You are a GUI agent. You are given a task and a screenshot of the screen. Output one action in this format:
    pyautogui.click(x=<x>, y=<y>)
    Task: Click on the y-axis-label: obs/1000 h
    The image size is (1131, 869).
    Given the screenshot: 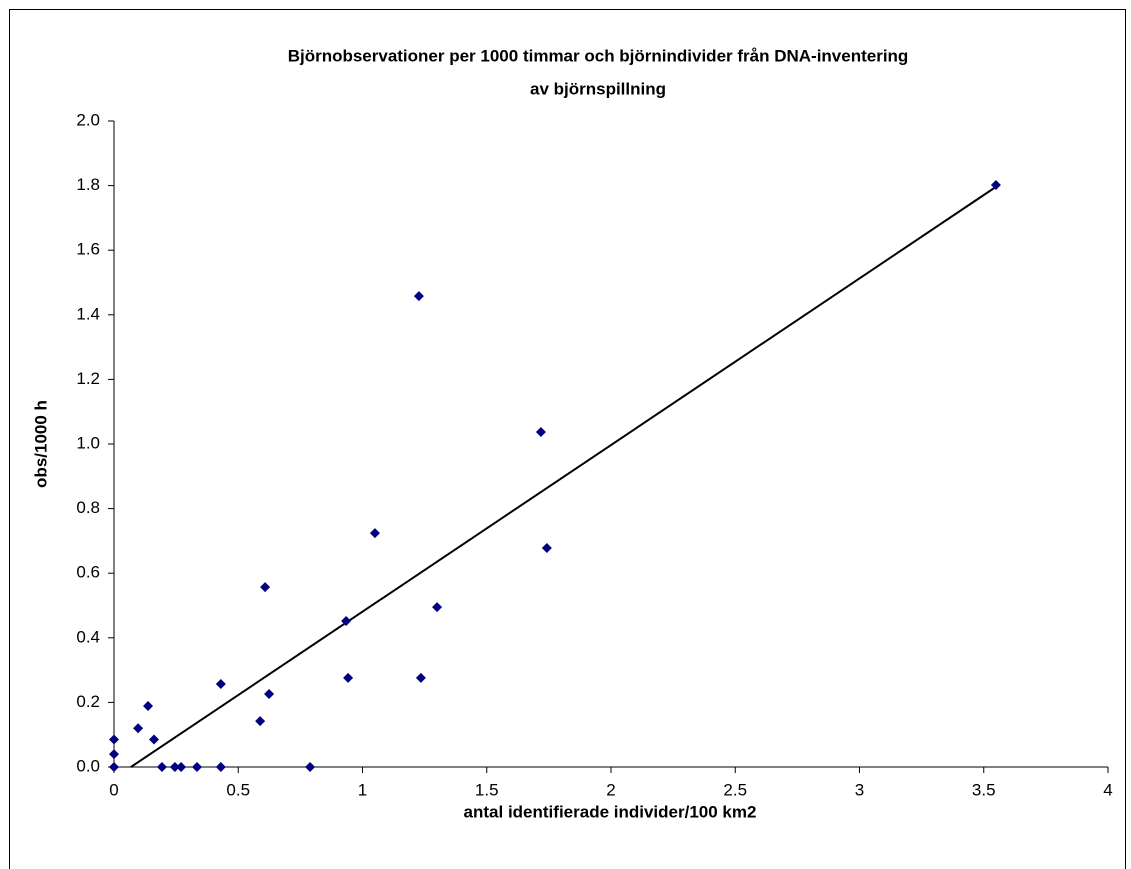 What is the action you would take?
    pyautogui.click(x=40, y=444)
    